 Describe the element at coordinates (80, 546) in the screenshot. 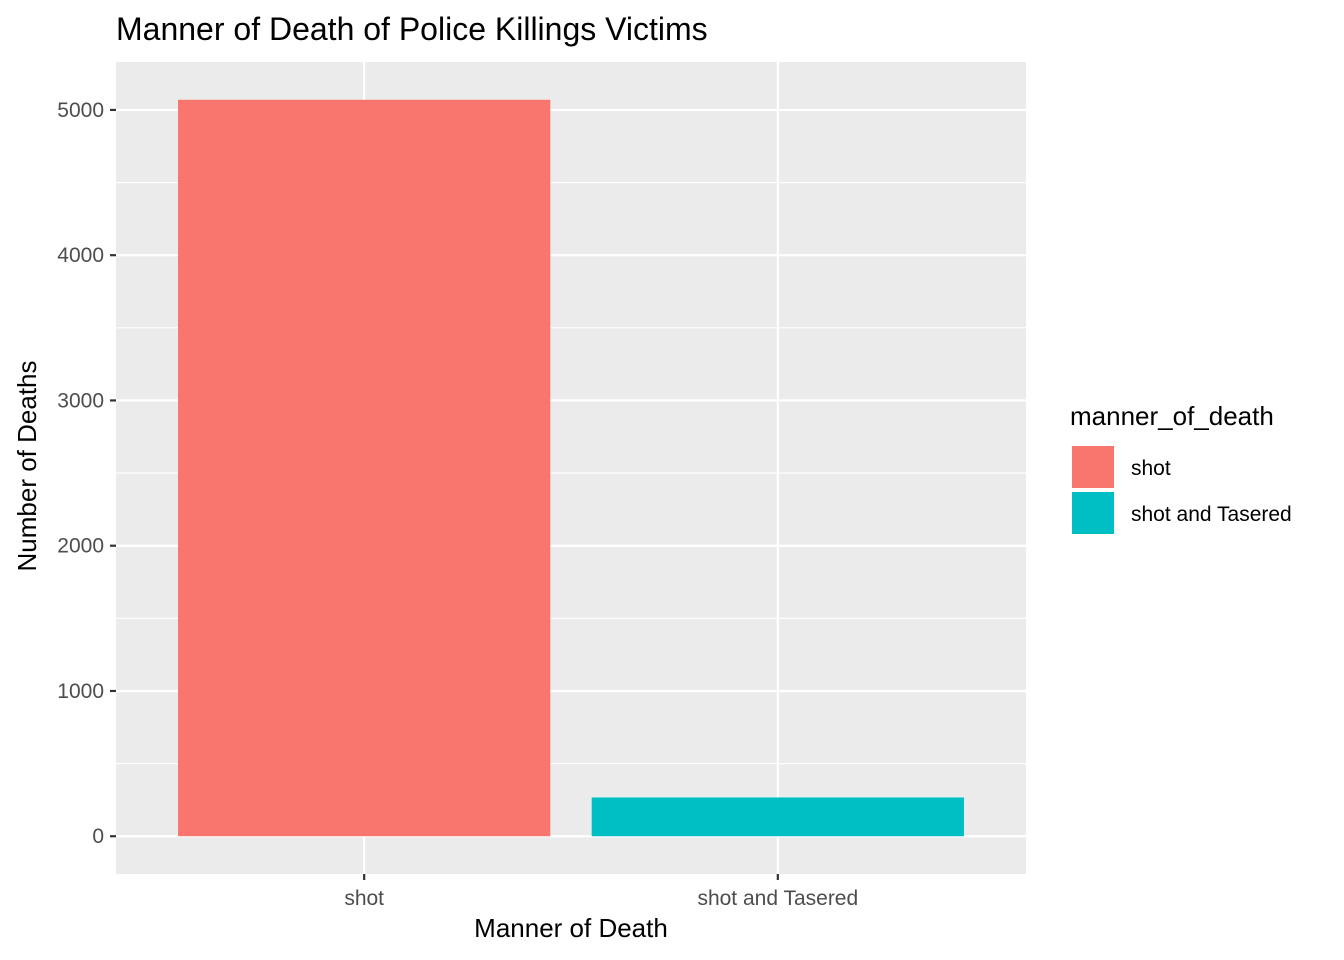

I see `y-tick-label: 2000` at that location.